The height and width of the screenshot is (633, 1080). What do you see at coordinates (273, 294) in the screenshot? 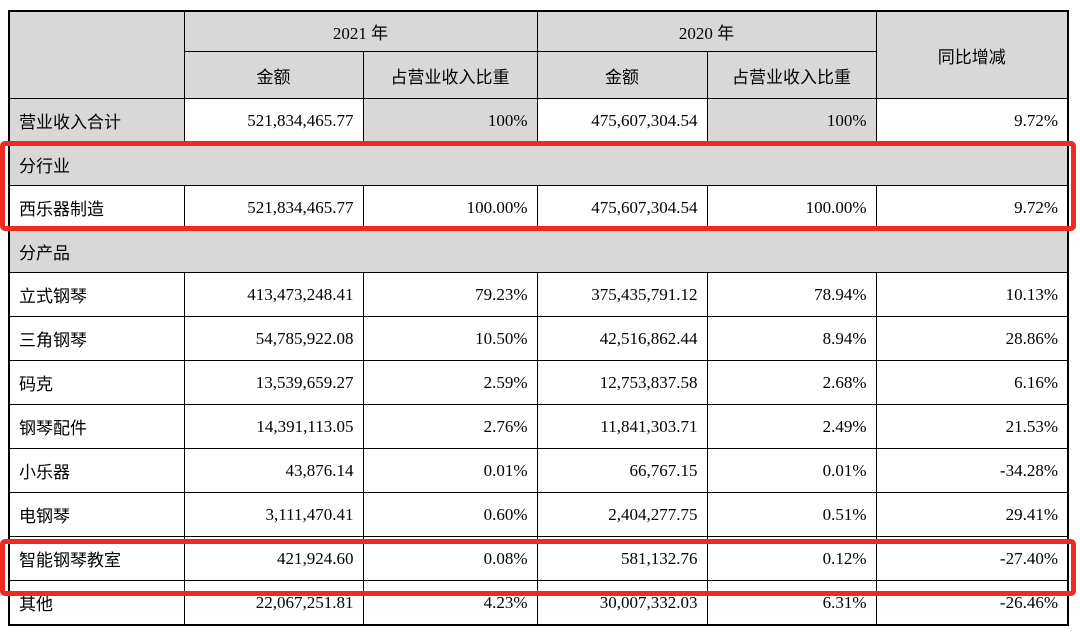
I see `amount-2021-cell: 413,473,248.41` at bounding box center [273, 294].